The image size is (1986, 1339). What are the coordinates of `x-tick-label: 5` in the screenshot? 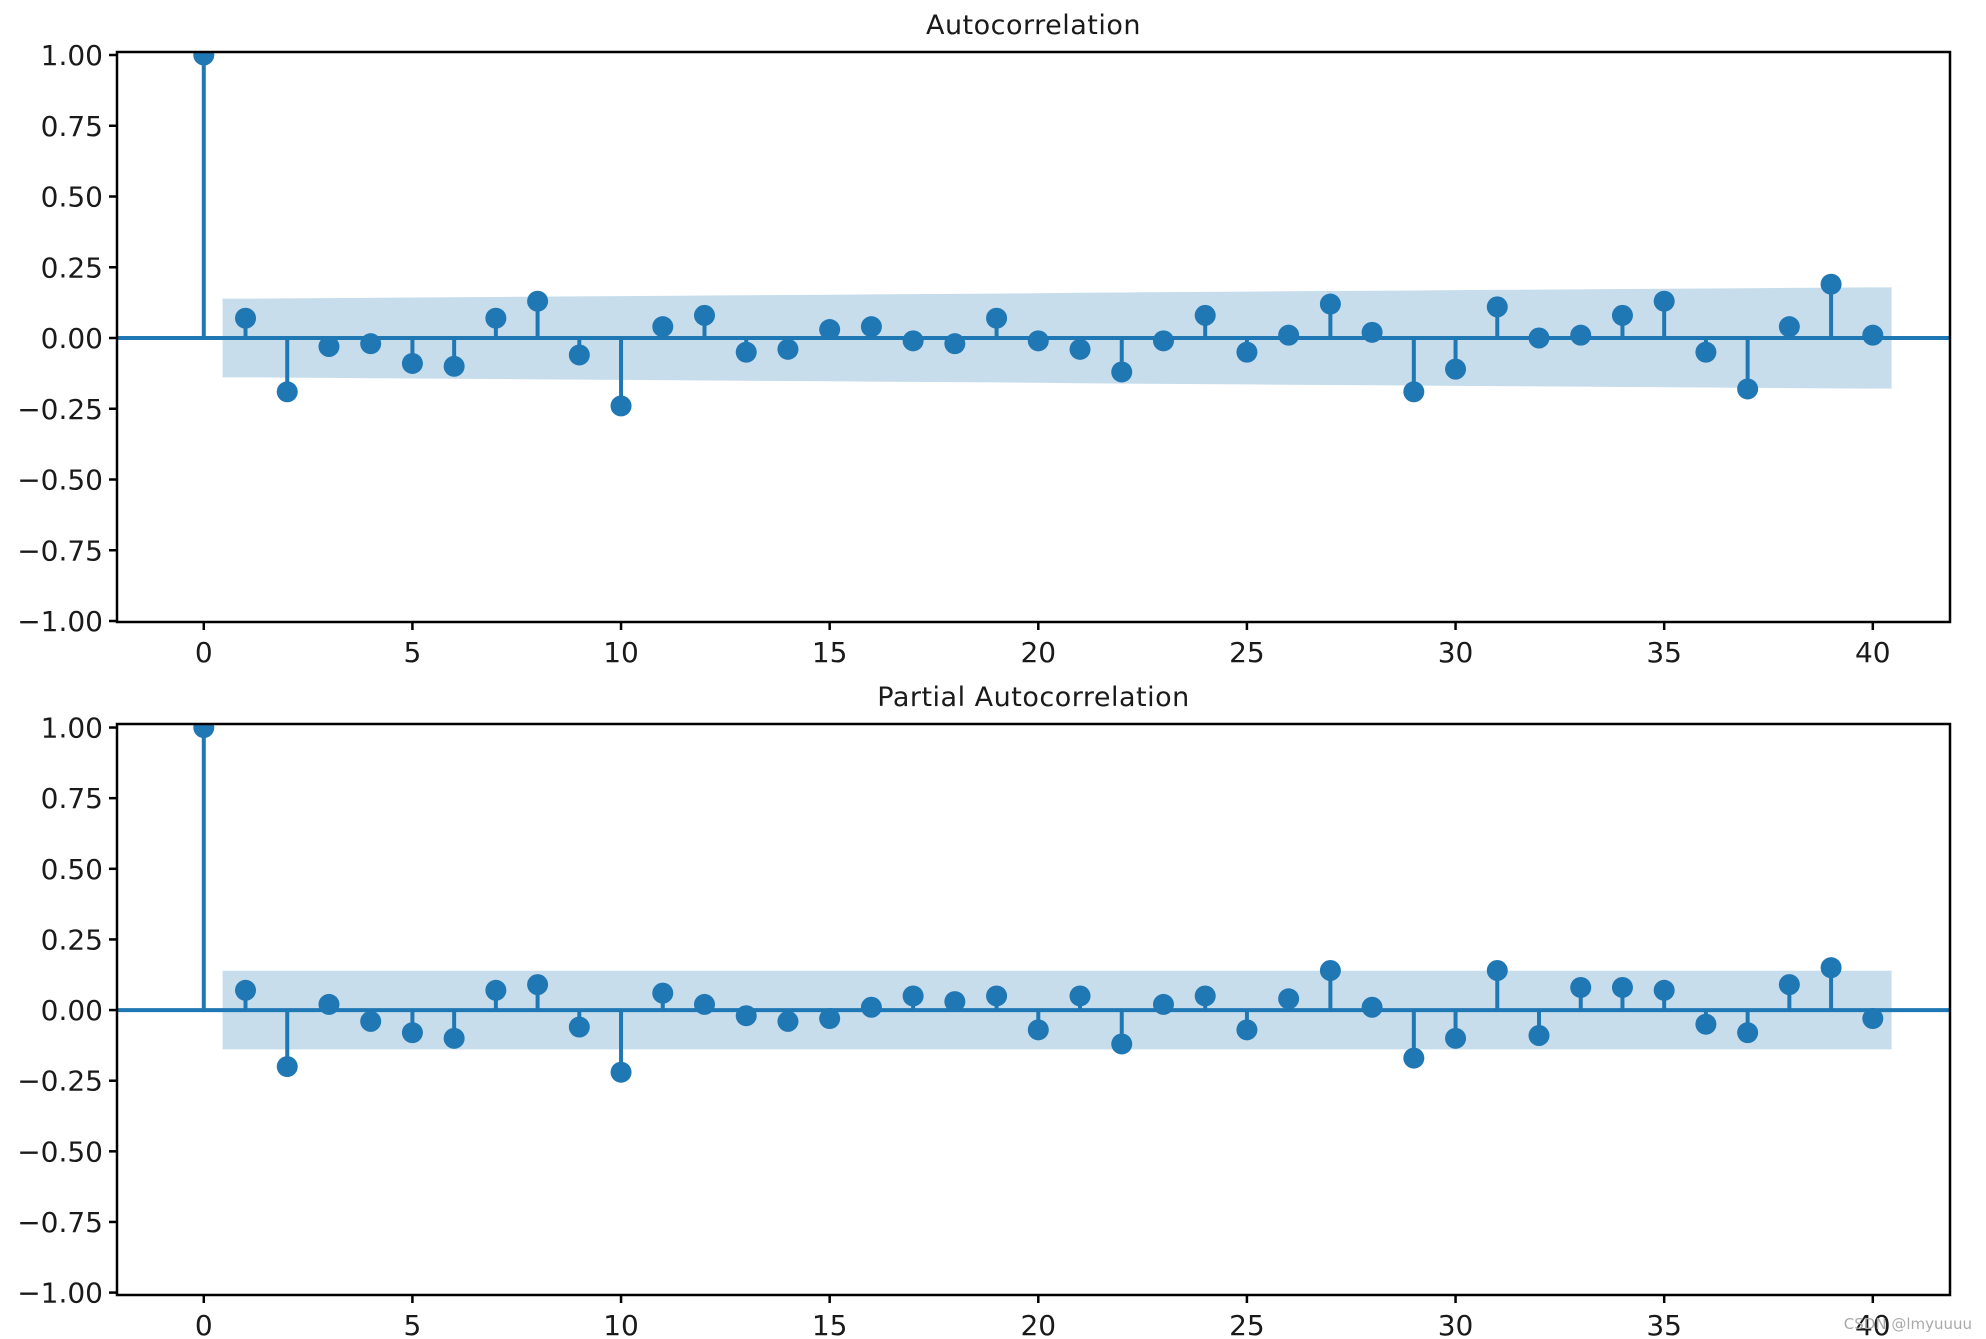 It's located at (413, 652).